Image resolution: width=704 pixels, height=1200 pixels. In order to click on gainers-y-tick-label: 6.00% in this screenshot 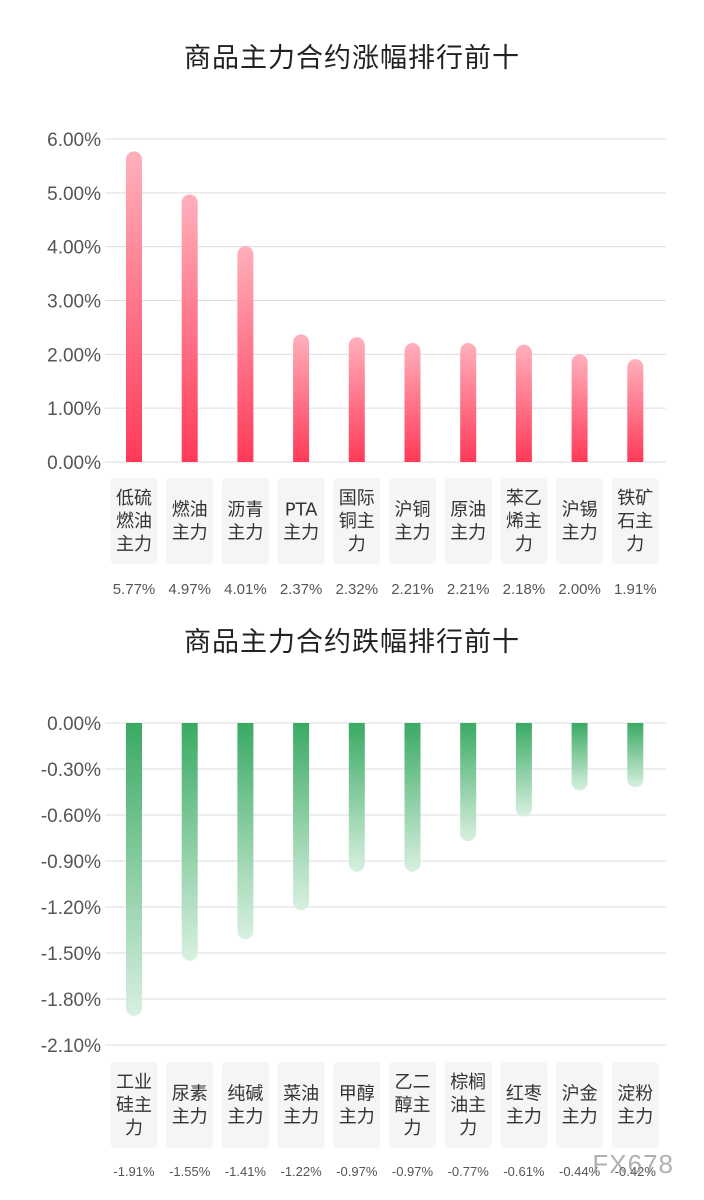, I will do `click(74, 140)`.